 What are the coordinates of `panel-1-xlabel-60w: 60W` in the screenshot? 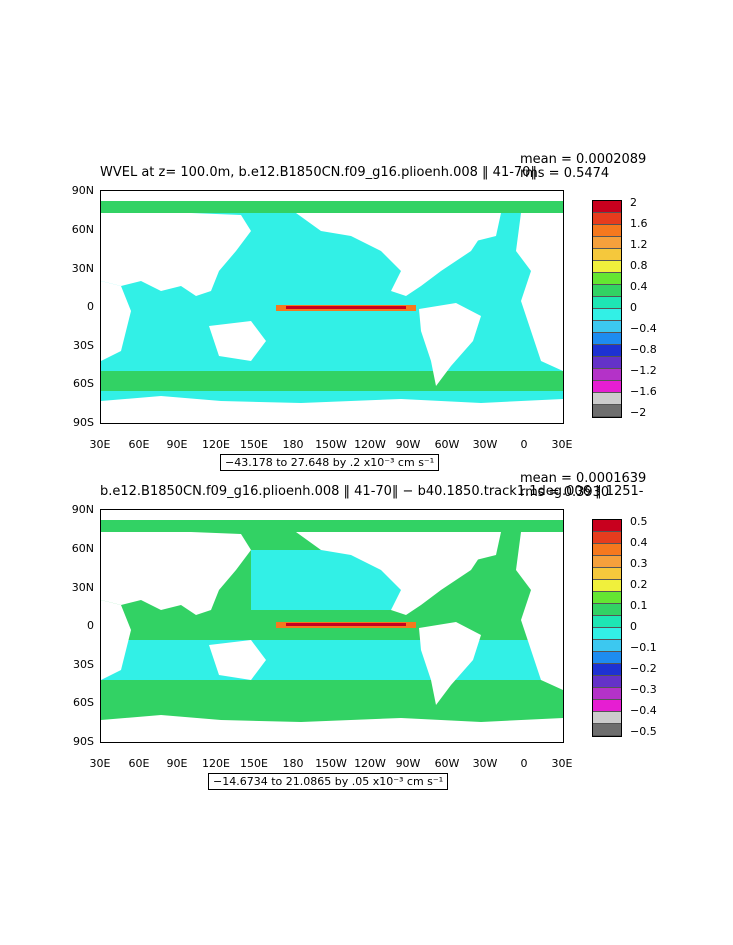 It's located at (447, 444).